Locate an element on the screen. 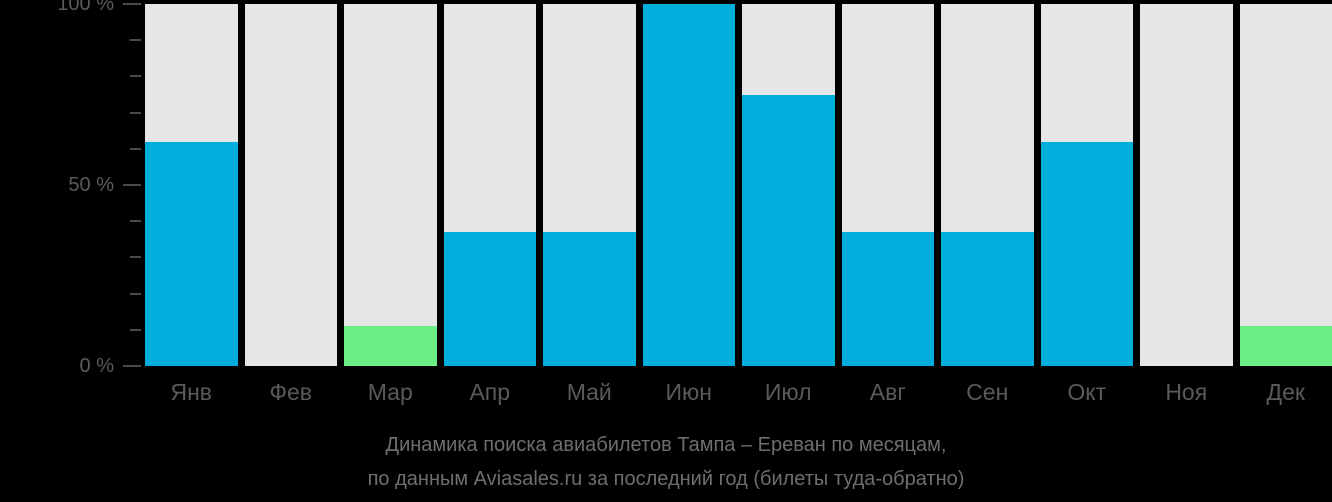  x-axis-label: Апр is located at coordinates (490, 391).